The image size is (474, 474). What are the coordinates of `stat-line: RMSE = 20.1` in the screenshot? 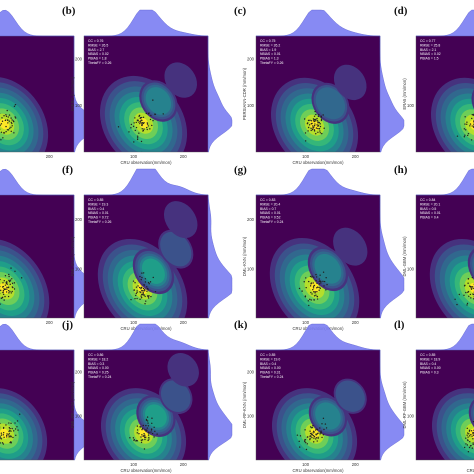 It's located at (430, 204).